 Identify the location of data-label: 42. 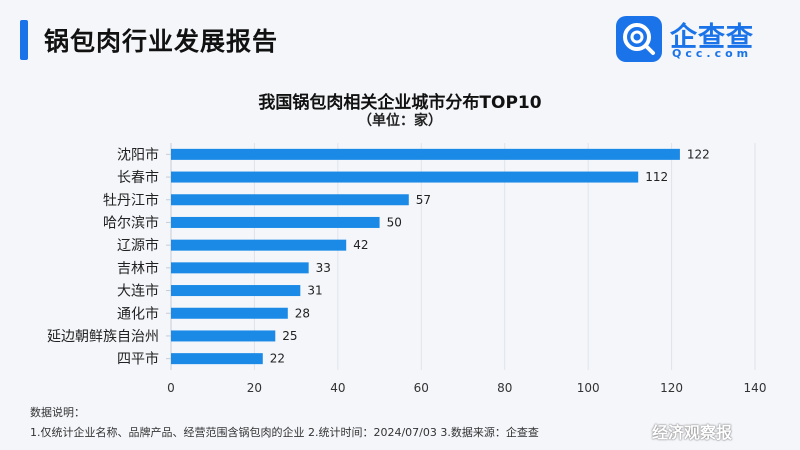
(360, 245).